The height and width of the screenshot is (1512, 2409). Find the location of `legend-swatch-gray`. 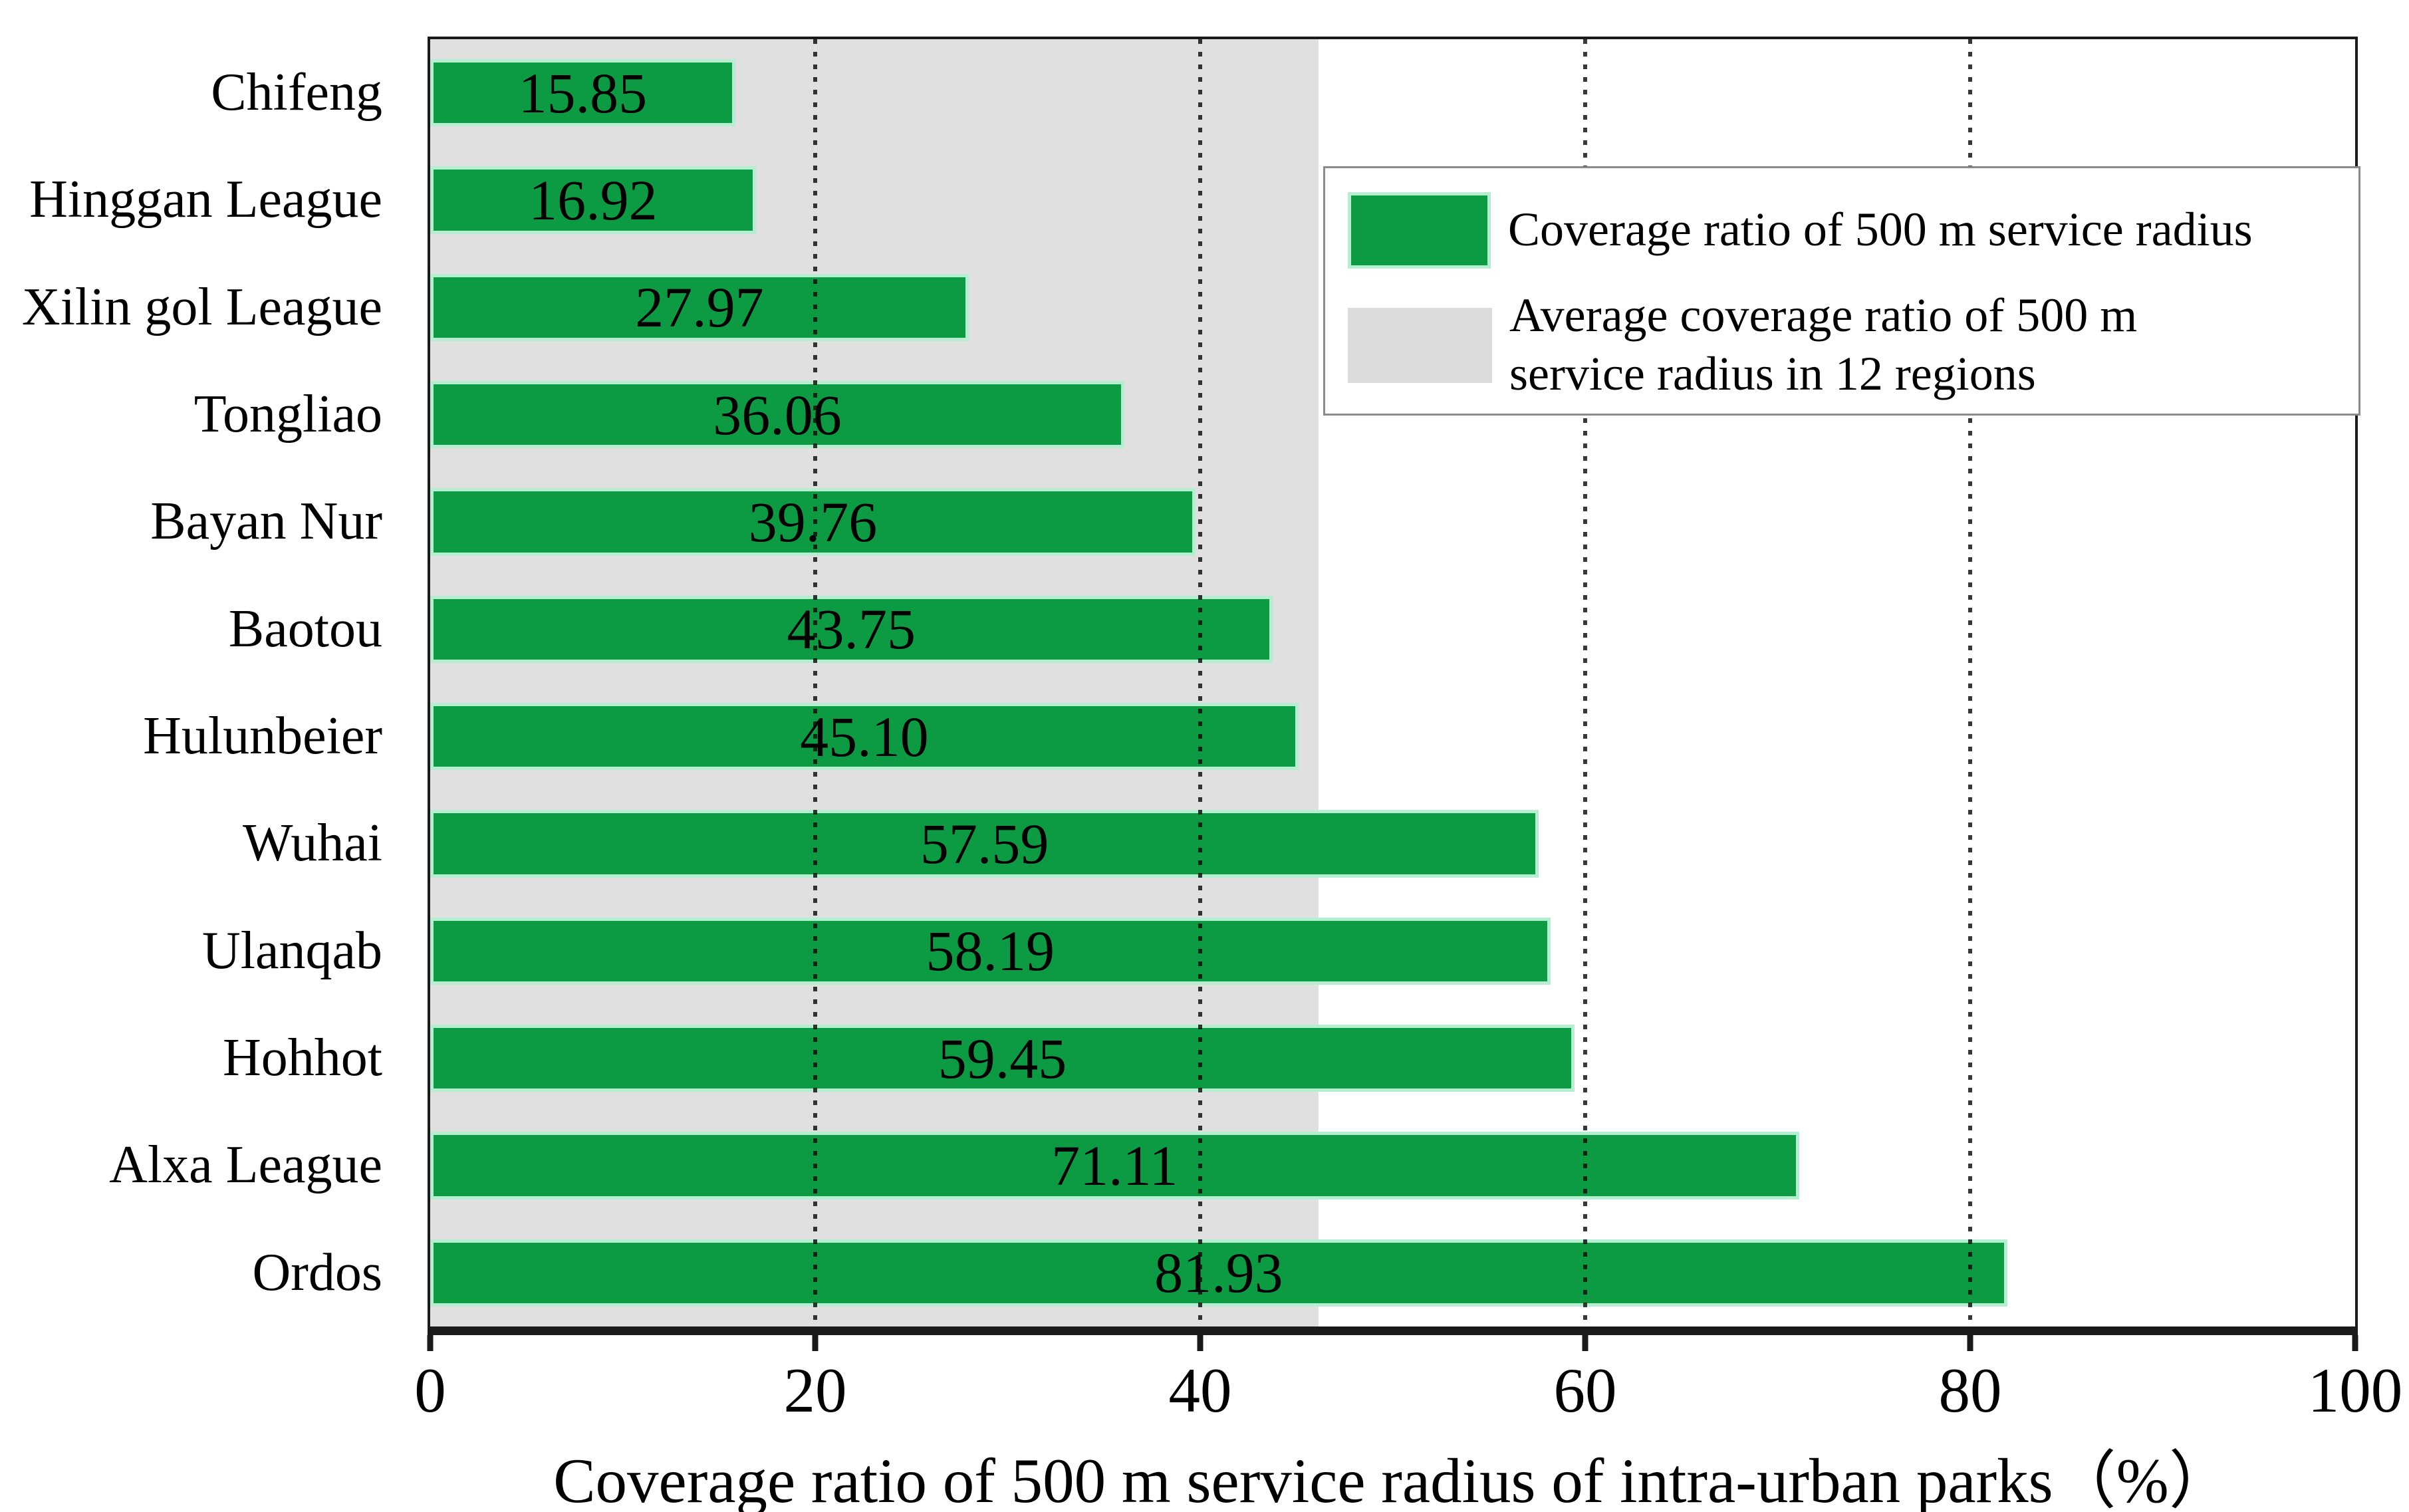

legend-swatch-gray is located at coordinates (1420, 345).